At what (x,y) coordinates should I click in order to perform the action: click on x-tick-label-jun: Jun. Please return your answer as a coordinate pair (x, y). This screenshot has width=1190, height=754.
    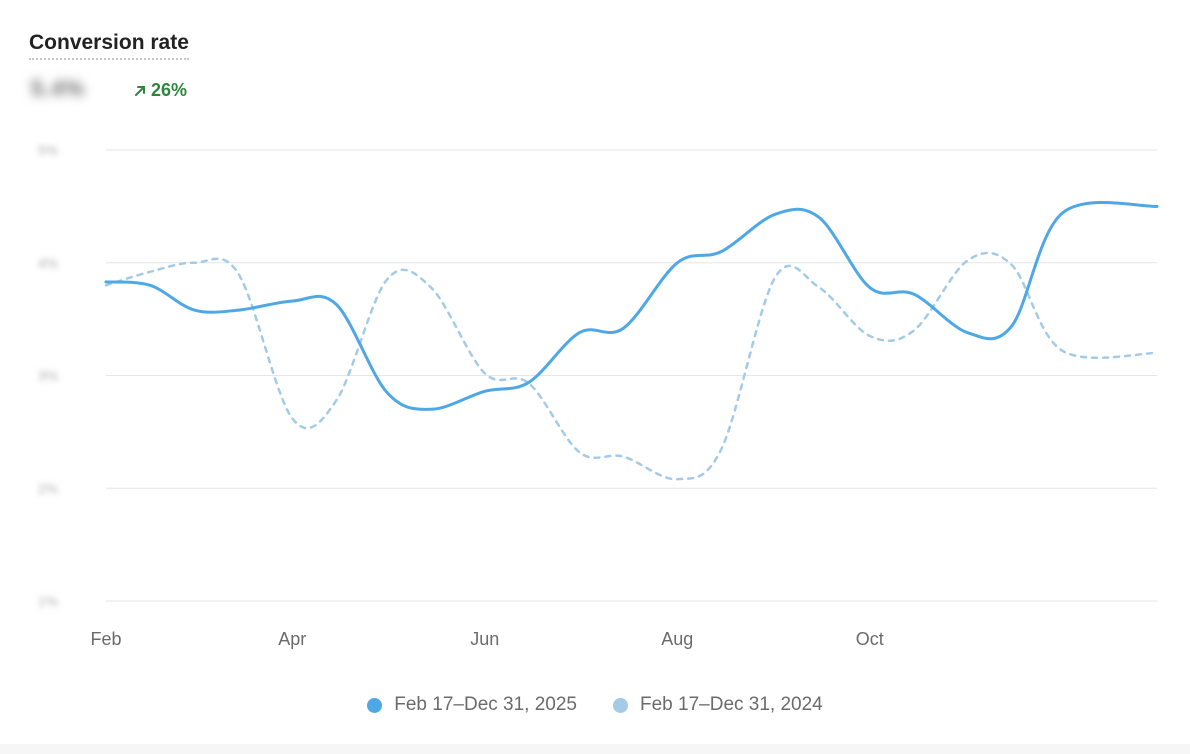
    Looking at the image, I should click on (484, 639).